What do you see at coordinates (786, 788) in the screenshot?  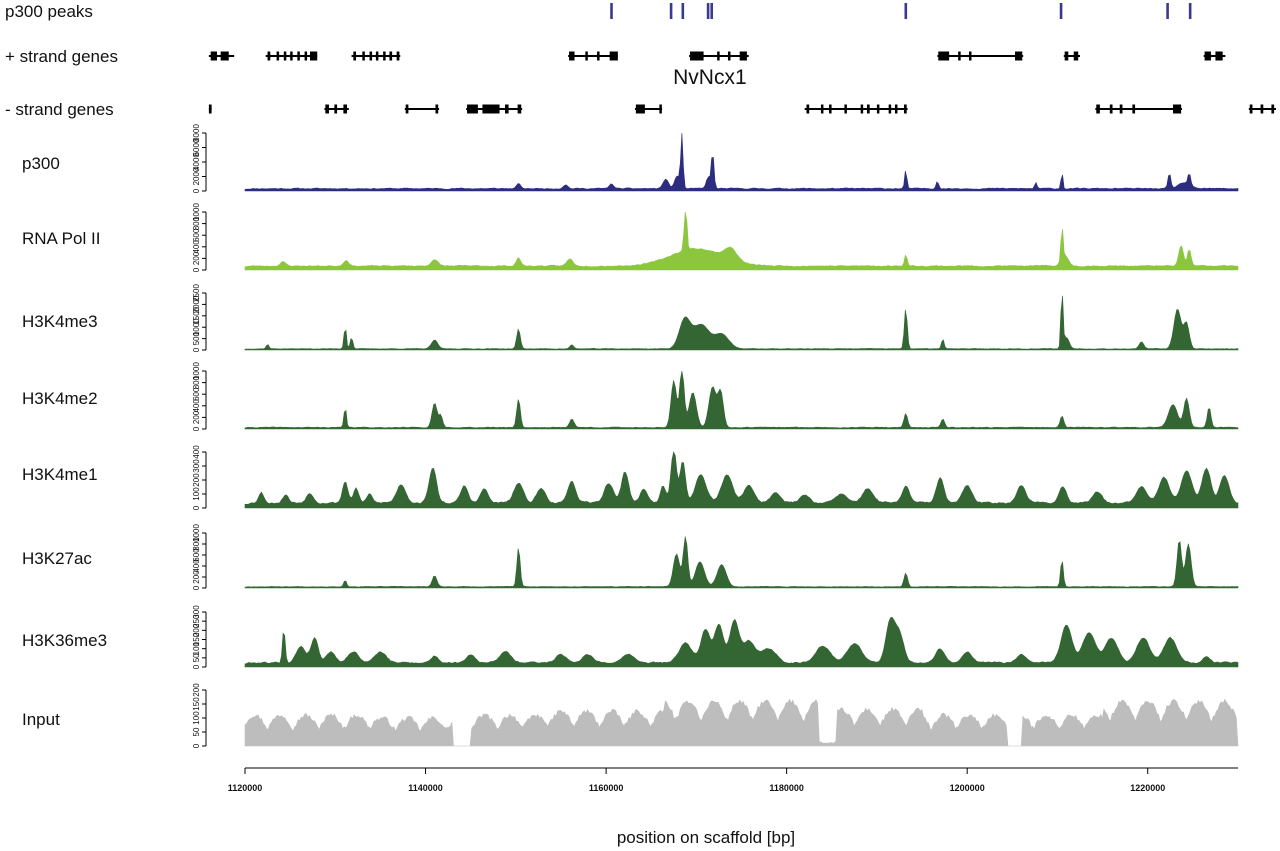 I see `x-tick-label: 1180000` at bounding box center [786, 788].